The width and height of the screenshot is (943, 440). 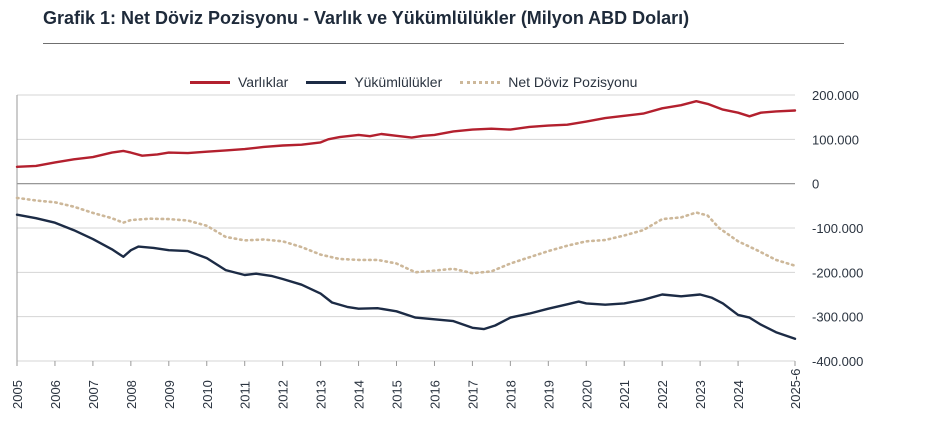 What do you see at coordinates (169, 394) in the screenshot?
I see `x-tick-label: 2009` at bounding box center [169, 394].